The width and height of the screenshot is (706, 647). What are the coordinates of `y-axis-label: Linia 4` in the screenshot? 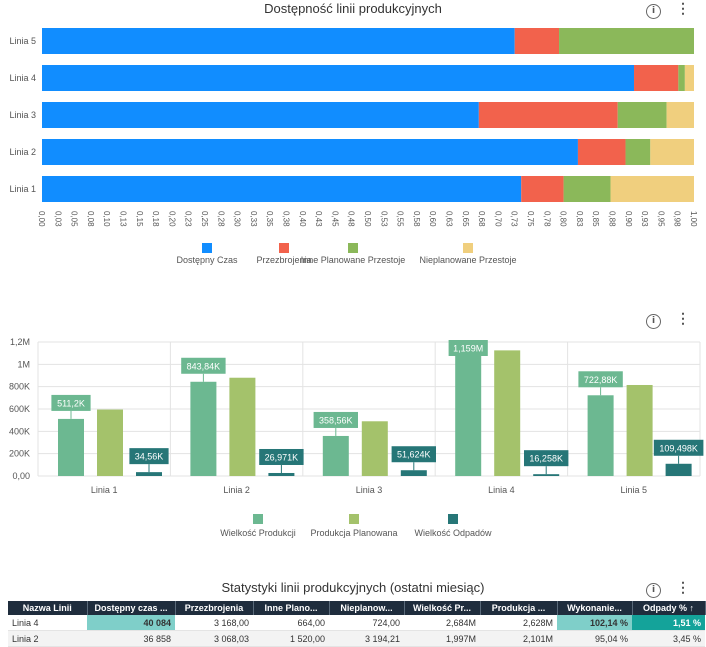 It's located at (22, 78).